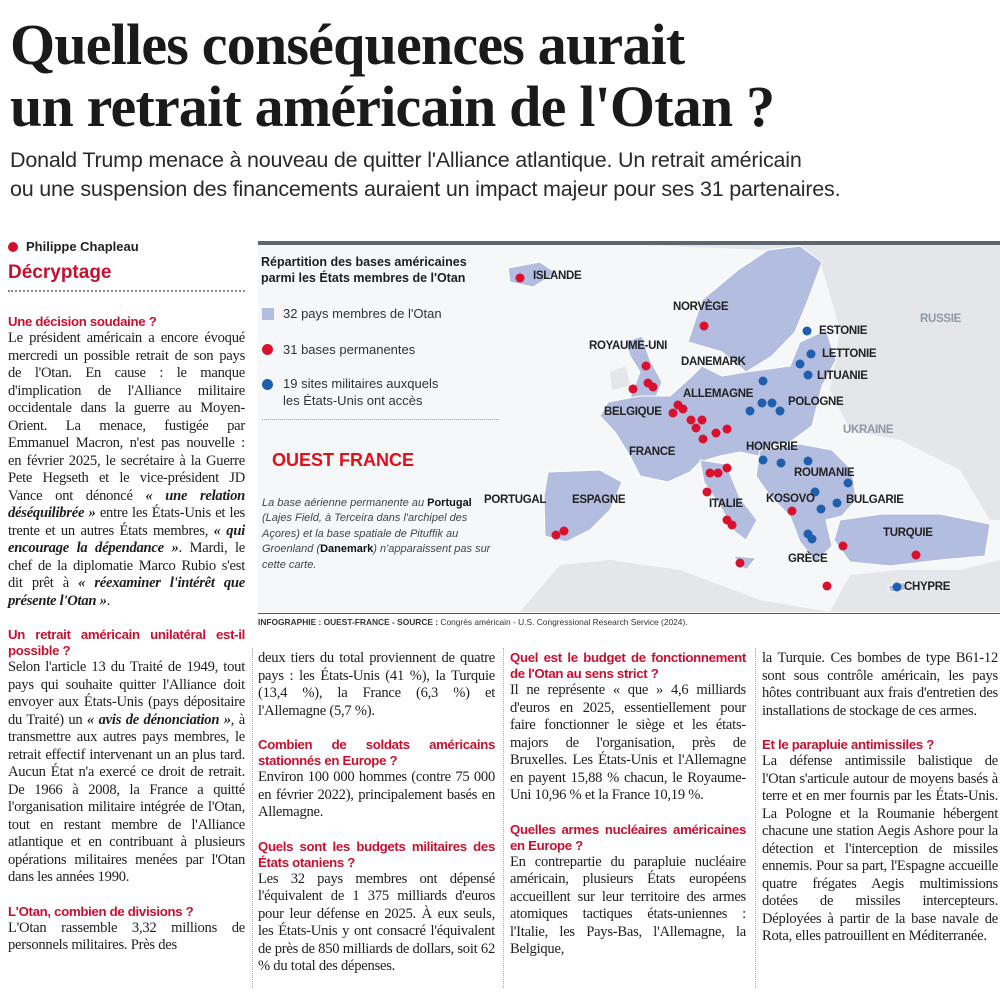 The height and width of the screenshot is (993, 1000). What do you see at coordinates (941, 319) in the screenshot?
I see `label-russie: RUSSIE` at bounding box center [941, 319].